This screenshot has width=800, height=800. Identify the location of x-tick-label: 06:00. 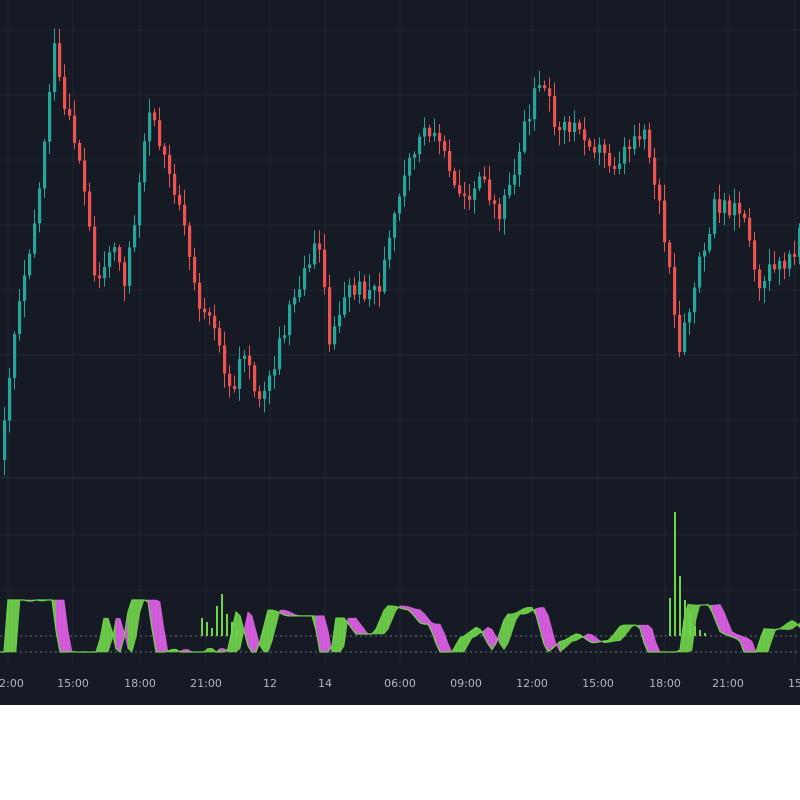
(400, 683).